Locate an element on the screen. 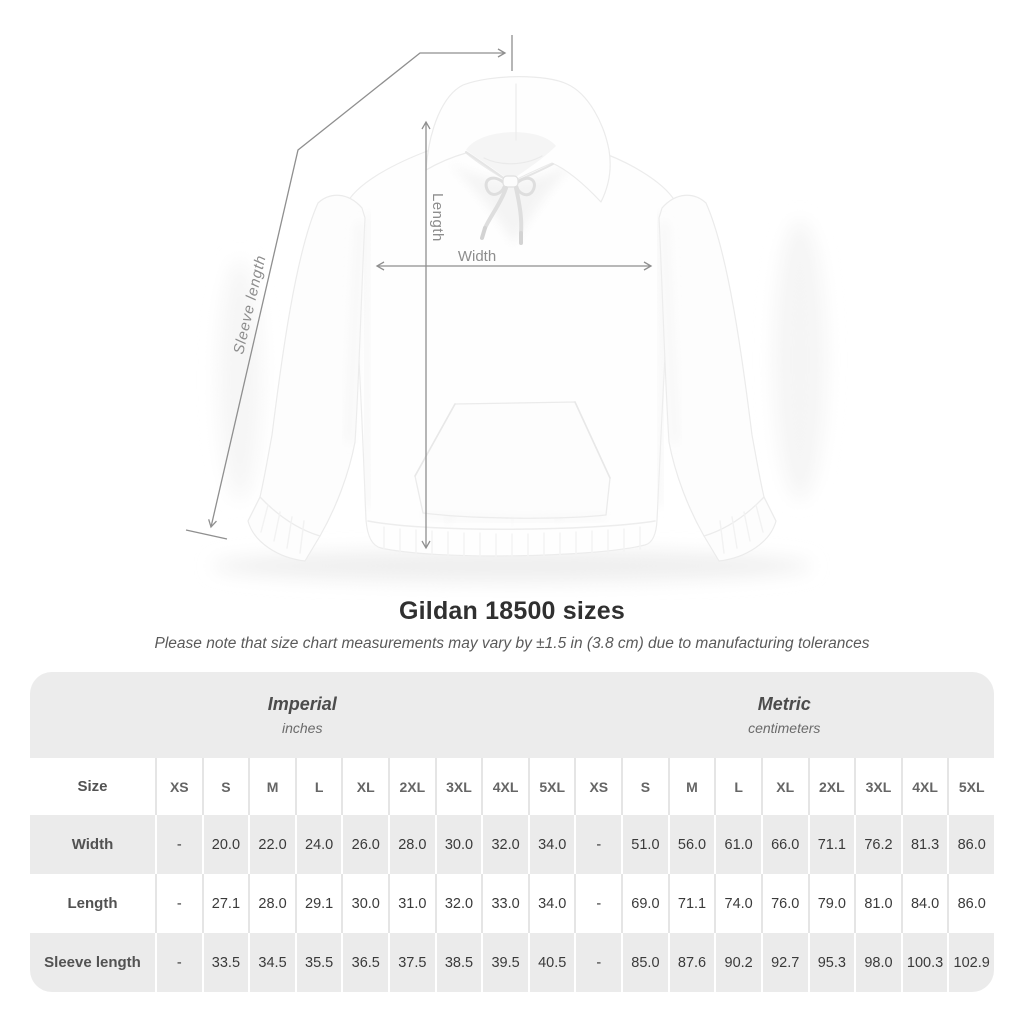  hem-ribbing is located at coordinates (512, 542).